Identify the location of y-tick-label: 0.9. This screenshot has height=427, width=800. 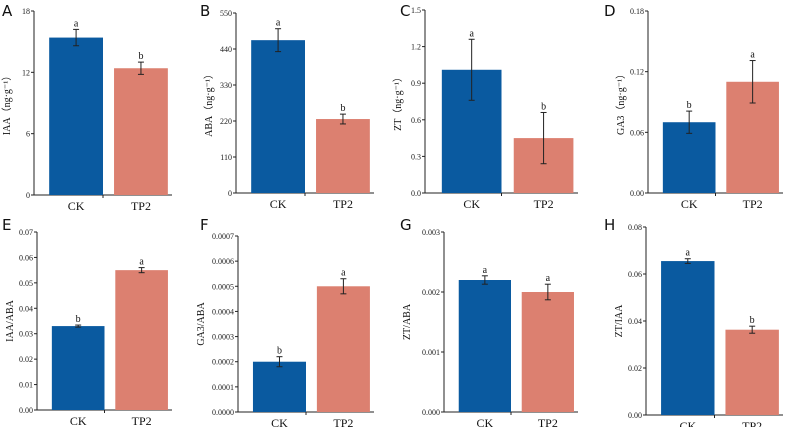
(416, 83).